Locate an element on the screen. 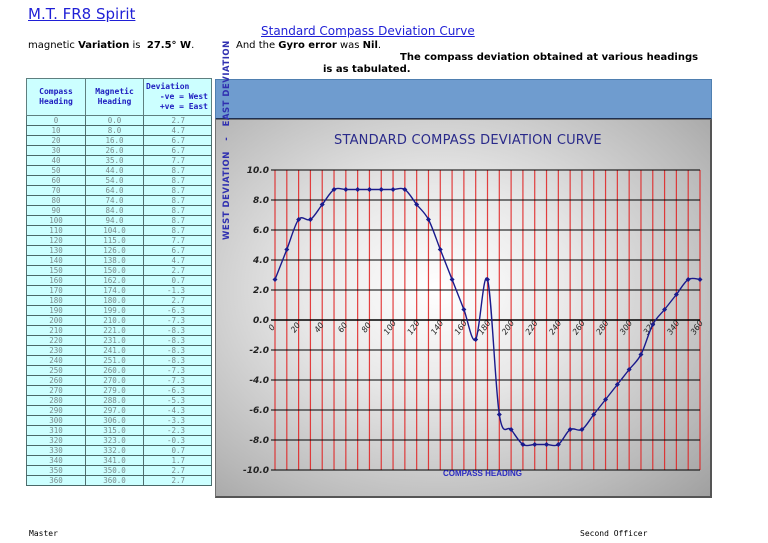 This screenshot has height=543, width=768. table-row: 280 288.0 -5.3 is located at coordinates (119, 400).